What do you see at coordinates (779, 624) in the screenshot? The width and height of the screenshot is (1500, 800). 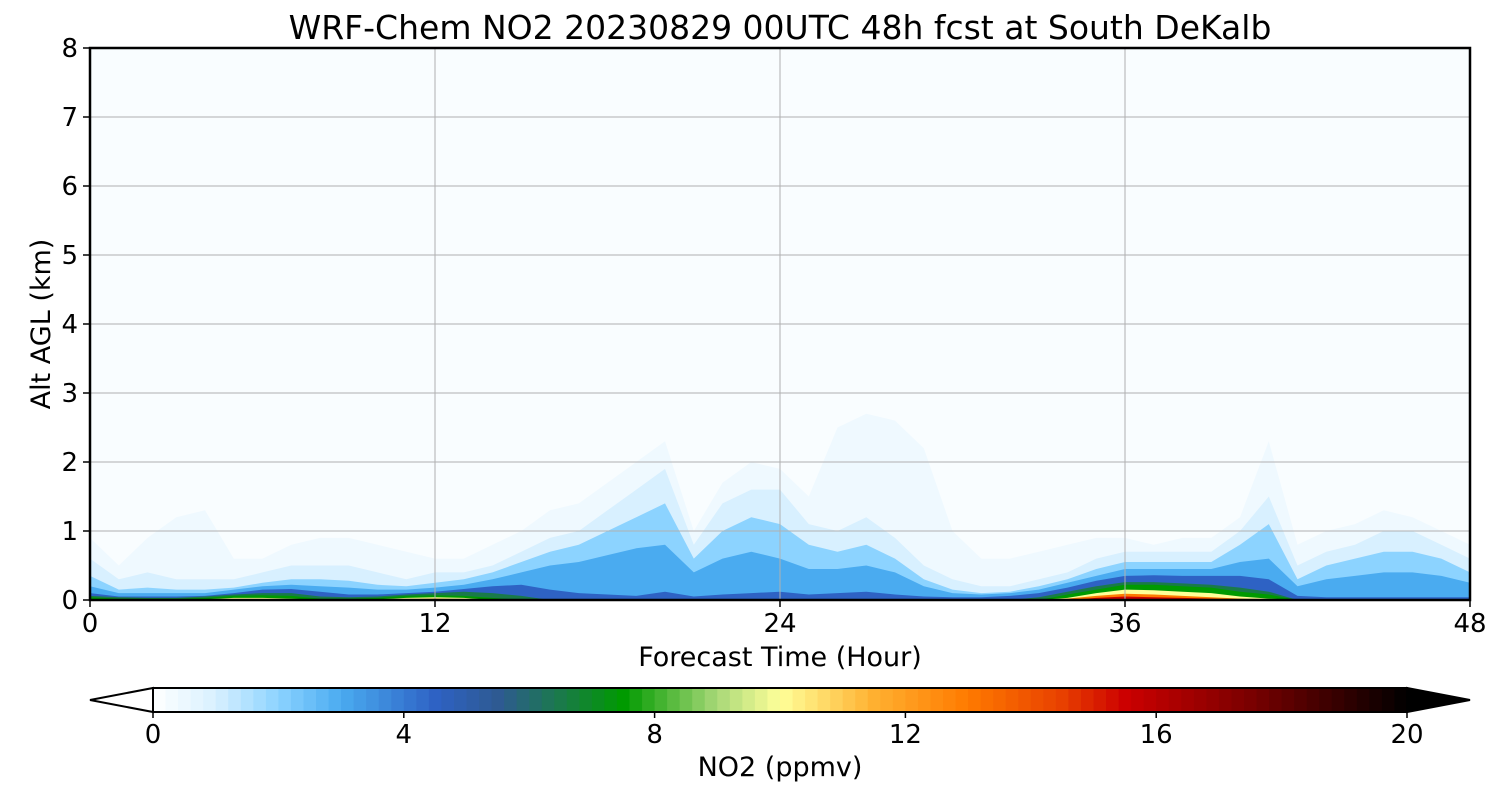 I see `x-tick-label-2: 24` at bounding box center [779, 624].